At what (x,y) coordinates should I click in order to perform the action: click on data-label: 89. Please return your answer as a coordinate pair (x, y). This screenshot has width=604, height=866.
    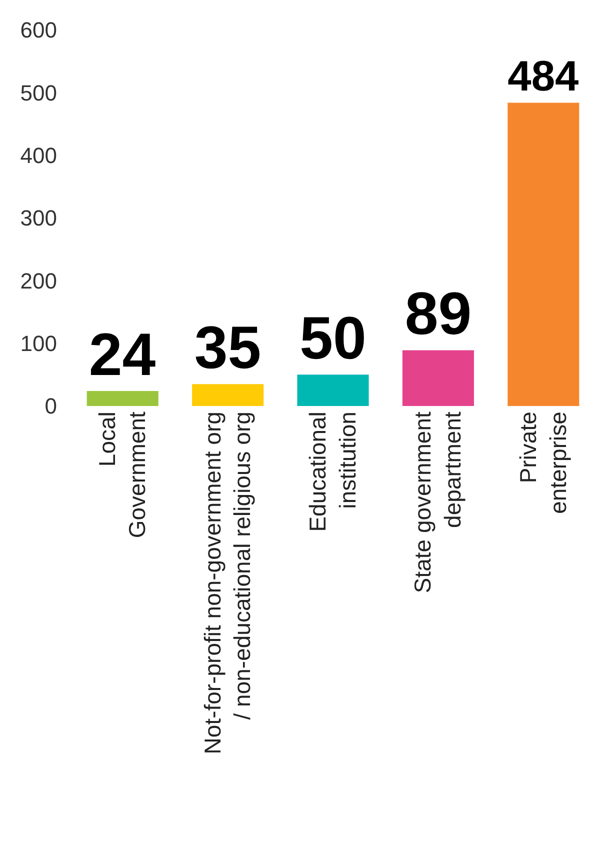
    Looking at the image, I should click on (438, 314).